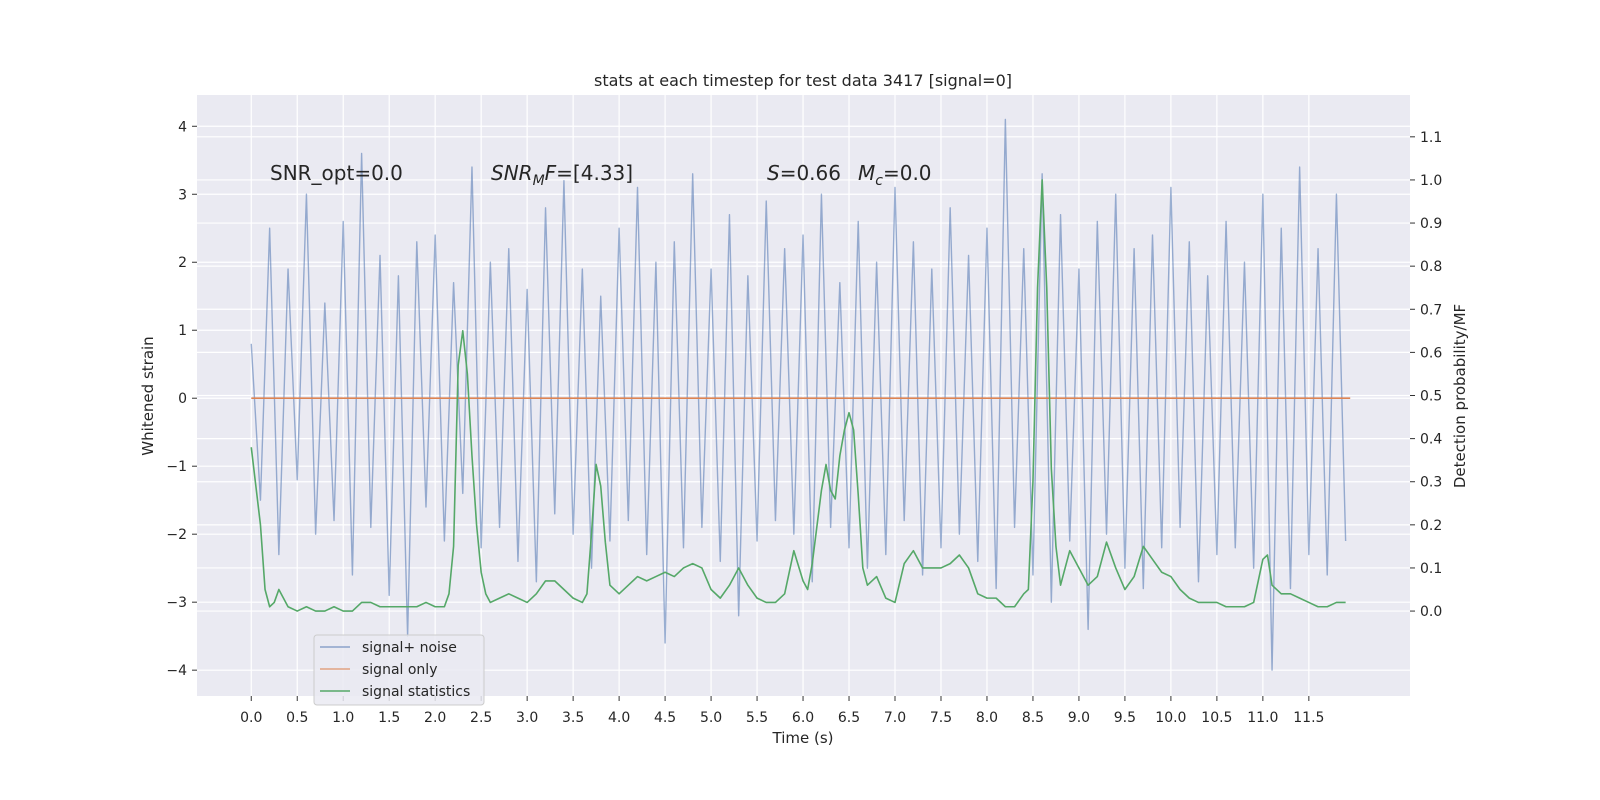  I want to click on y2-tick-label: 0.4, so click(1431, 440).